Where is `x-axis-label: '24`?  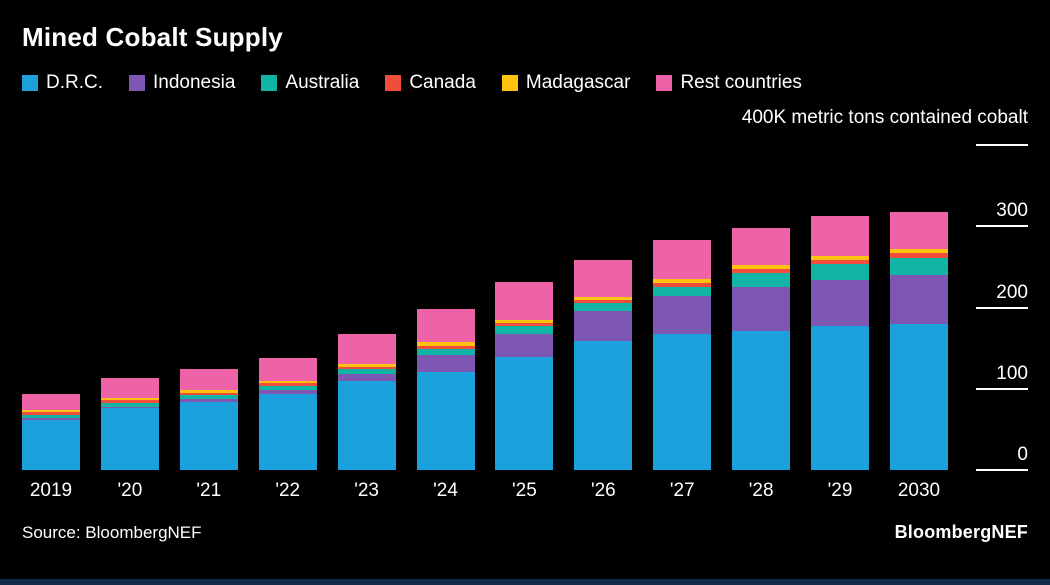
x-axis-label: '24 is located at coordinates (445, 490).